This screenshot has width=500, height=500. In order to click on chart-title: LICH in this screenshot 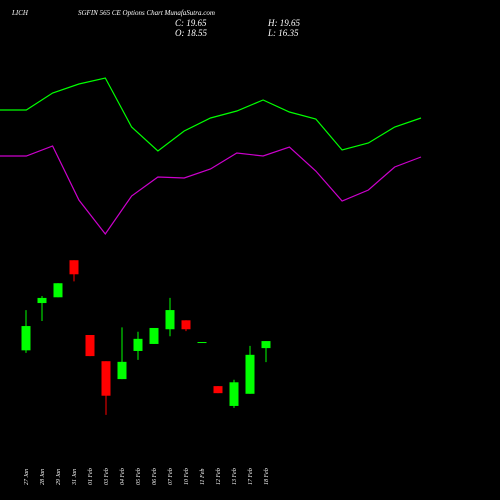, I will do `click(20, 13)`.